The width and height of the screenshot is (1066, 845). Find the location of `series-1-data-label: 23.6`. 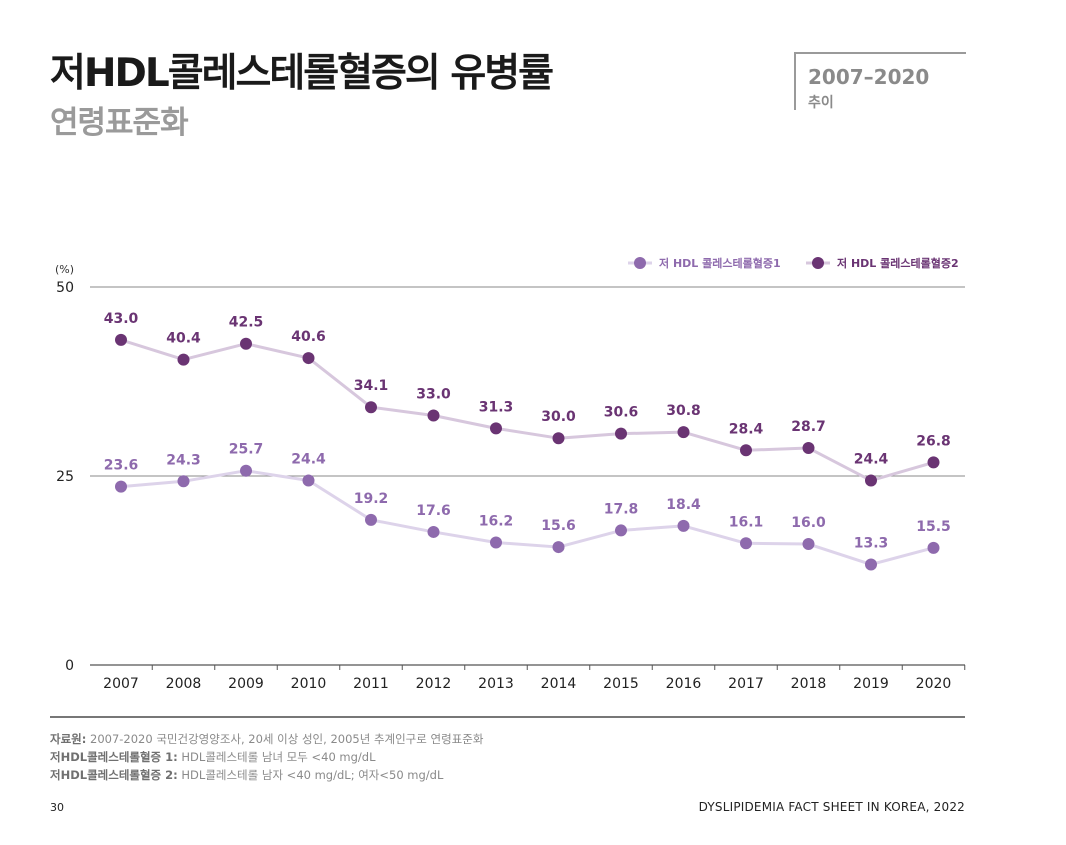

series-1-data-label: 23.6 is located at coordinates (121, 466).